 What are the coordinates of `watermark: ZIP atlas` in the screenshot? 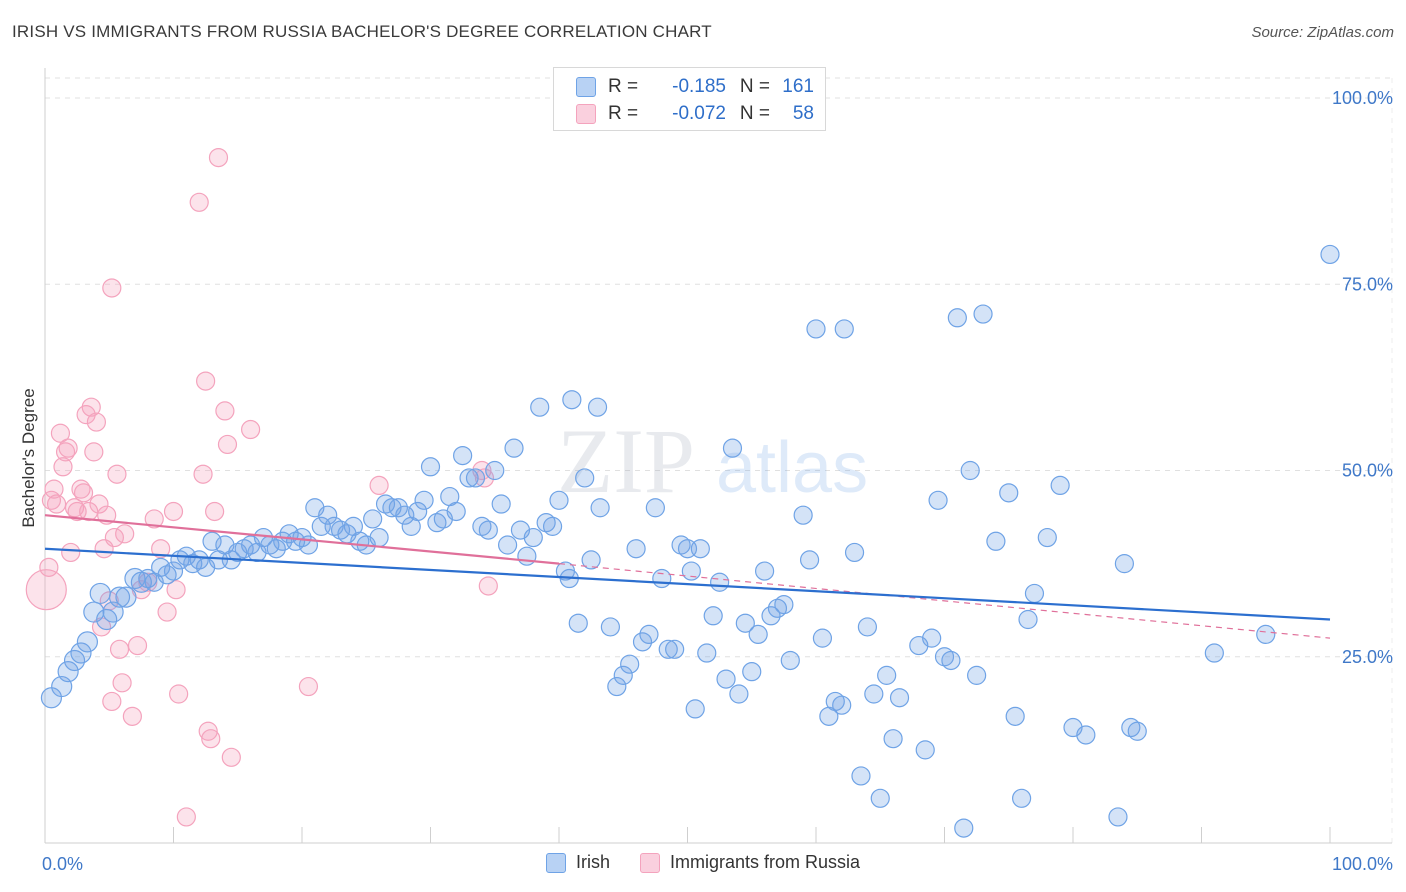 It's located at (712, 461).